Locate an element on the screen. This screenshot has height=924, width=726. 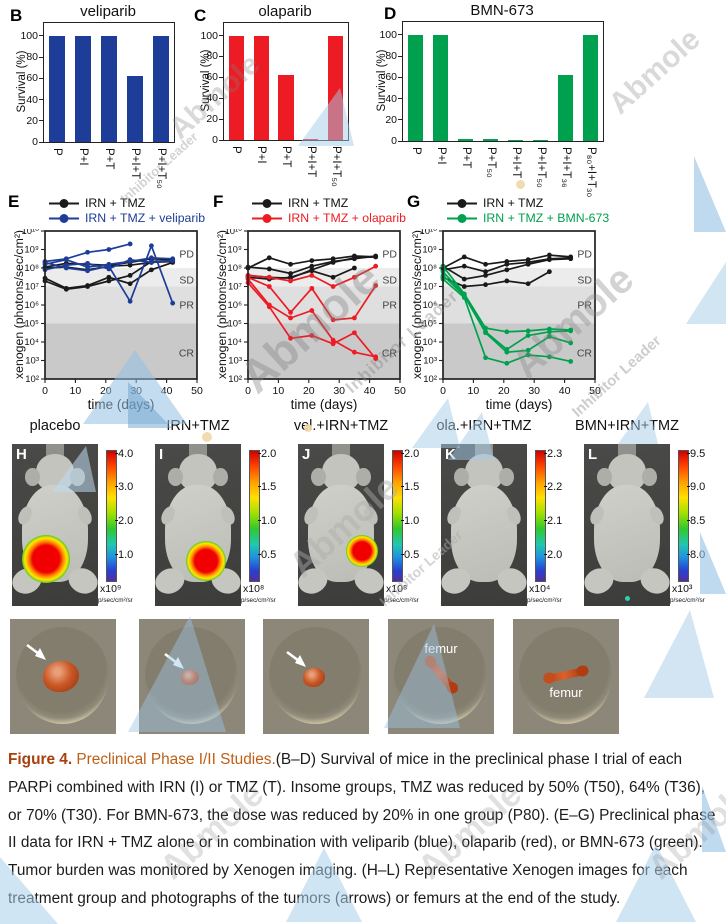
panel-letter-I: I is located at coordinates (161, 454).